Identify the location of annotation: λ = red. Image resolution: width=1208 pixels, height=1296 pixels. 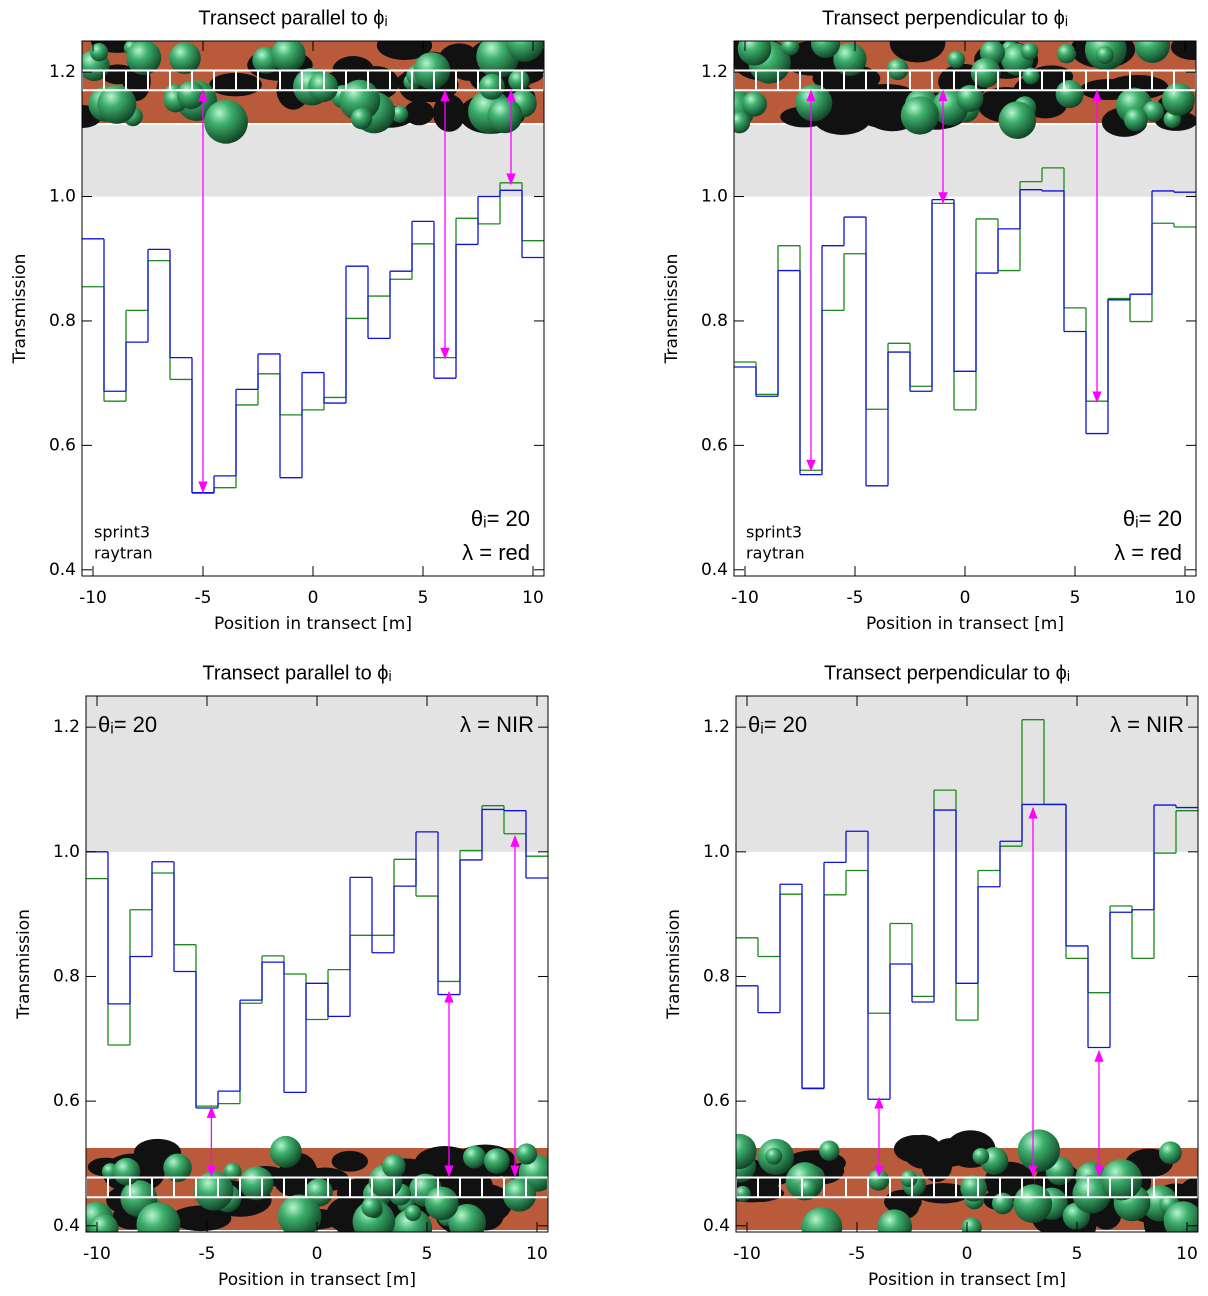
(1148, 552).